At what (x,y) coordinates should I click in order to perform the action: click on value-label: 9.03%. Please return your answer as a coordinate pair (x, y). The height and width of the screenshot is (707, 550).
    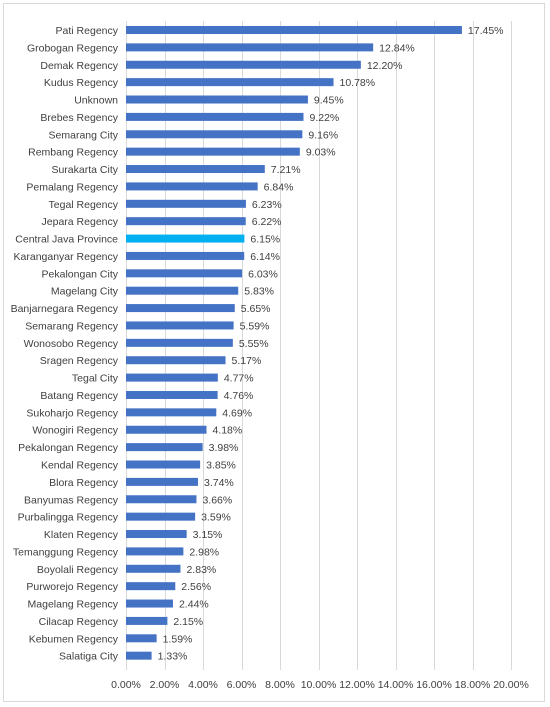
    Looking at the image, I should click on (321, 153).